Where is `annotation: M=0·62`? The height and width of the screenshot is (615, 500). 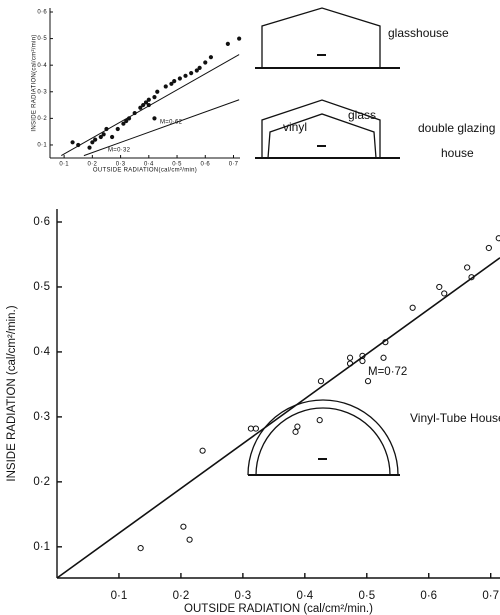 annotation: M=0·62 is located at coordinates (171, 123).